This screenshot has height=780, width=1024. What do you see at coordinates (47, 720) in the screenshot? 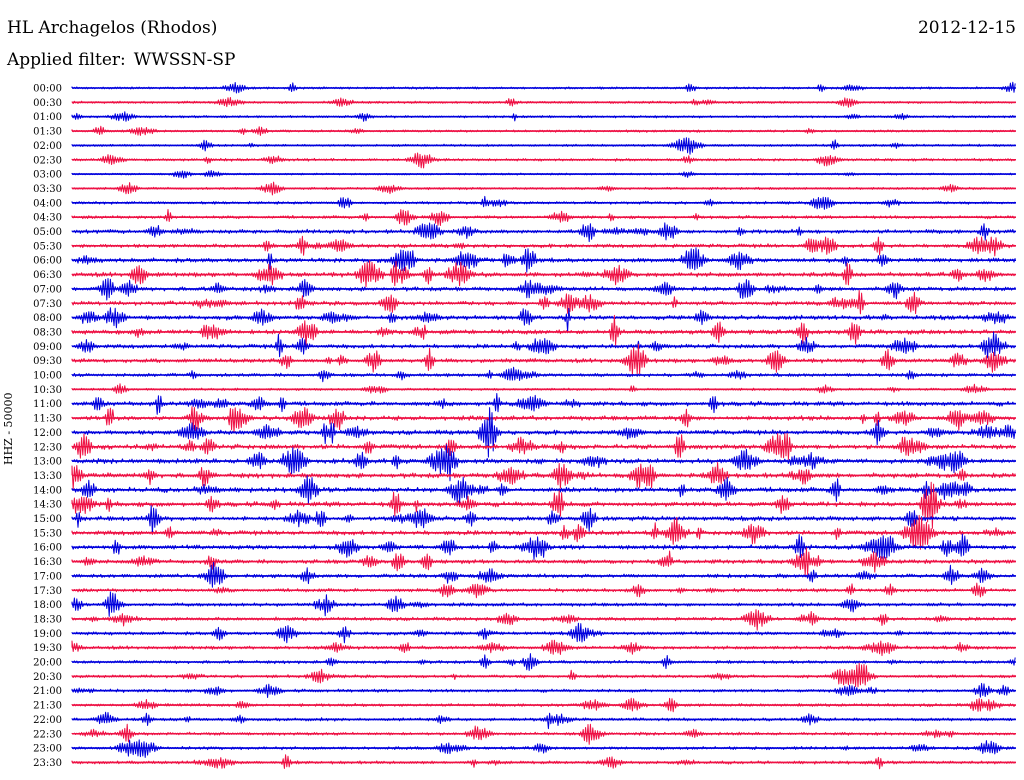
I see `time-tick-label: 22:00` at bounding box center [47, 720].